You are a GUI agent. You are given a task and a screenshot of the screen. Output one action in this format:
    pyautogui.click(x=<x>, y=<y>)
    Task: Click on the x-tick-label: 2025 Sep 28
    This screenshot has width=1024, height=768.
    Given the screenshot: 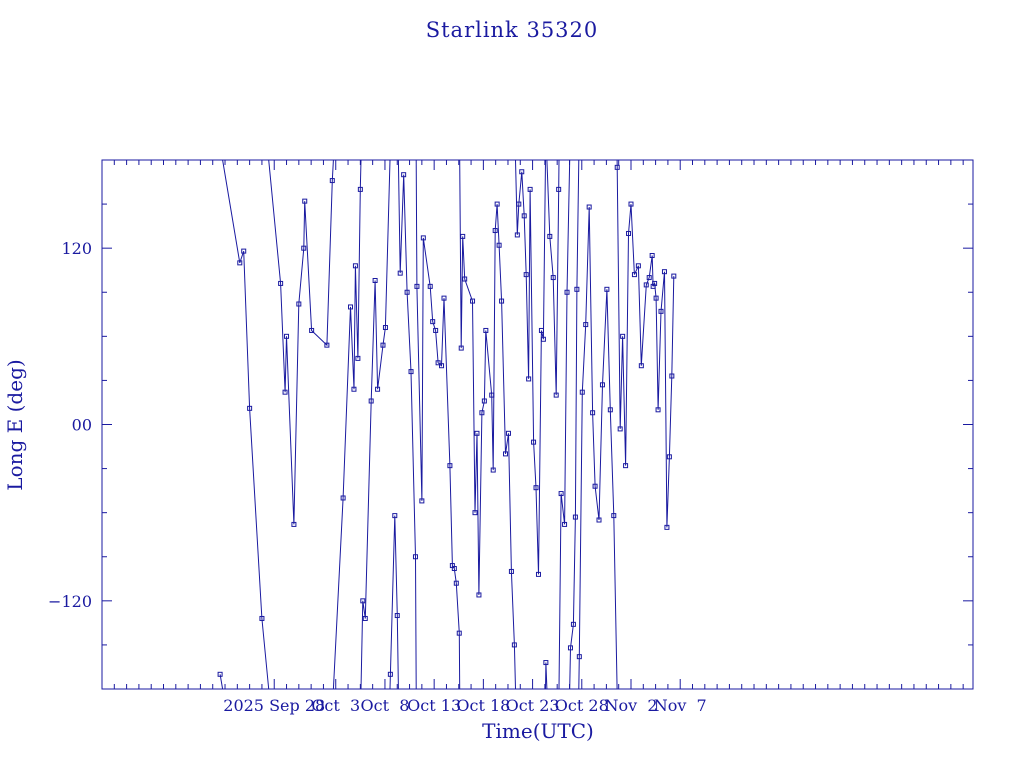 What is the action you would take?
    pyautogui.click(x=274, y=705)
    